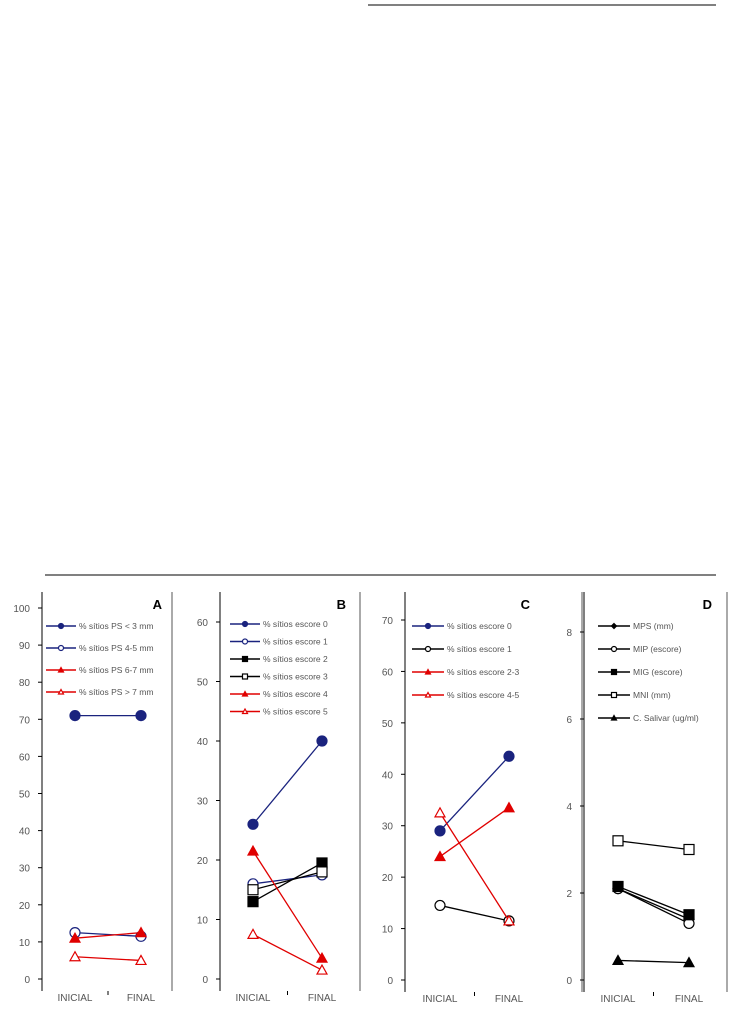  What do you see at coordinates (116, 648) in the screenshot?
I see `legend-label: % sítios PS 4-5 mm` at bounding box center [116, 648].